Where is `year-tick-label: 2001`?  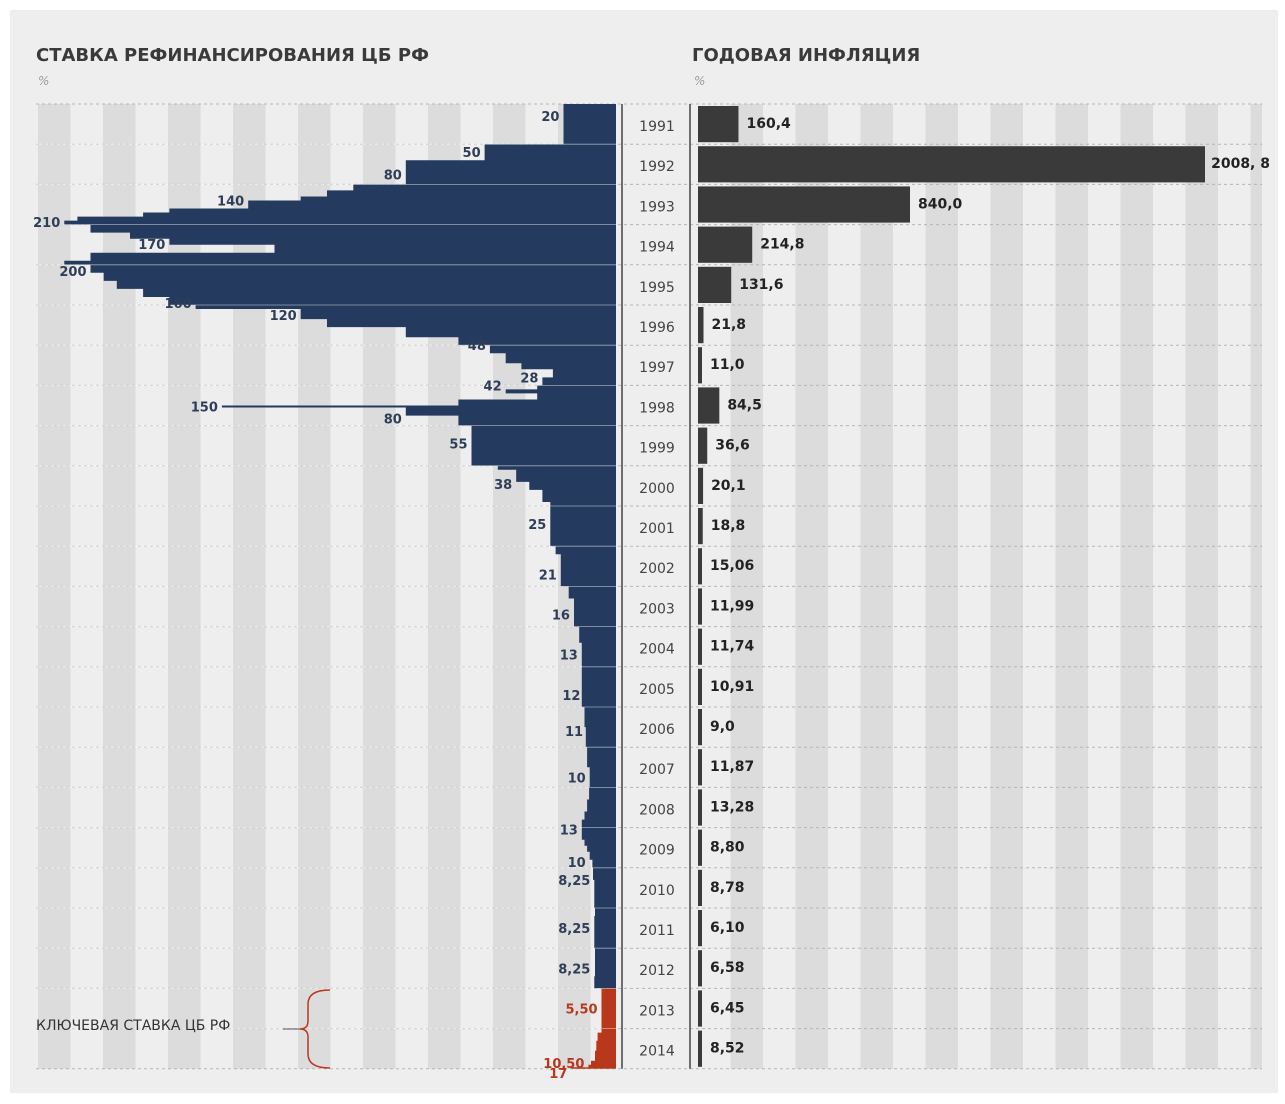 year-tick-label: 2001 is located at coordinates (657, 529).